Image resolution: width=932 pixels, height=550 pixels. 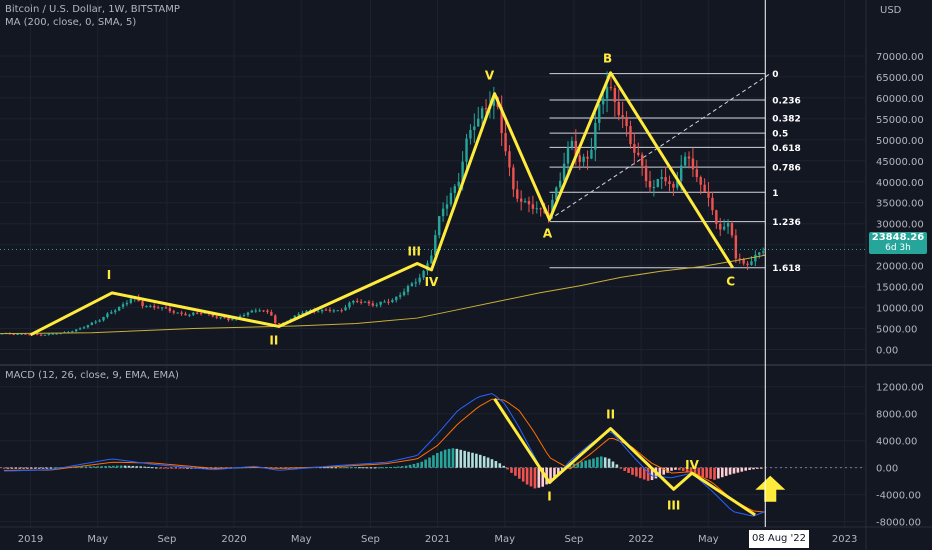 What do you see at coordinates (900, 141) in the screenshot?
I see `price-axis-label: 50000.00` at bounding box center [900, 141].